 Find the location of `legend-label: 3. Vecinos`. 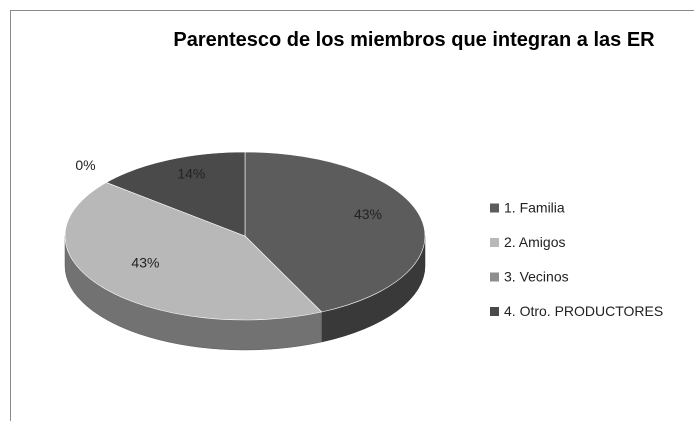

legend-label: 3. Vecinos is located at coordinates (536, 277).